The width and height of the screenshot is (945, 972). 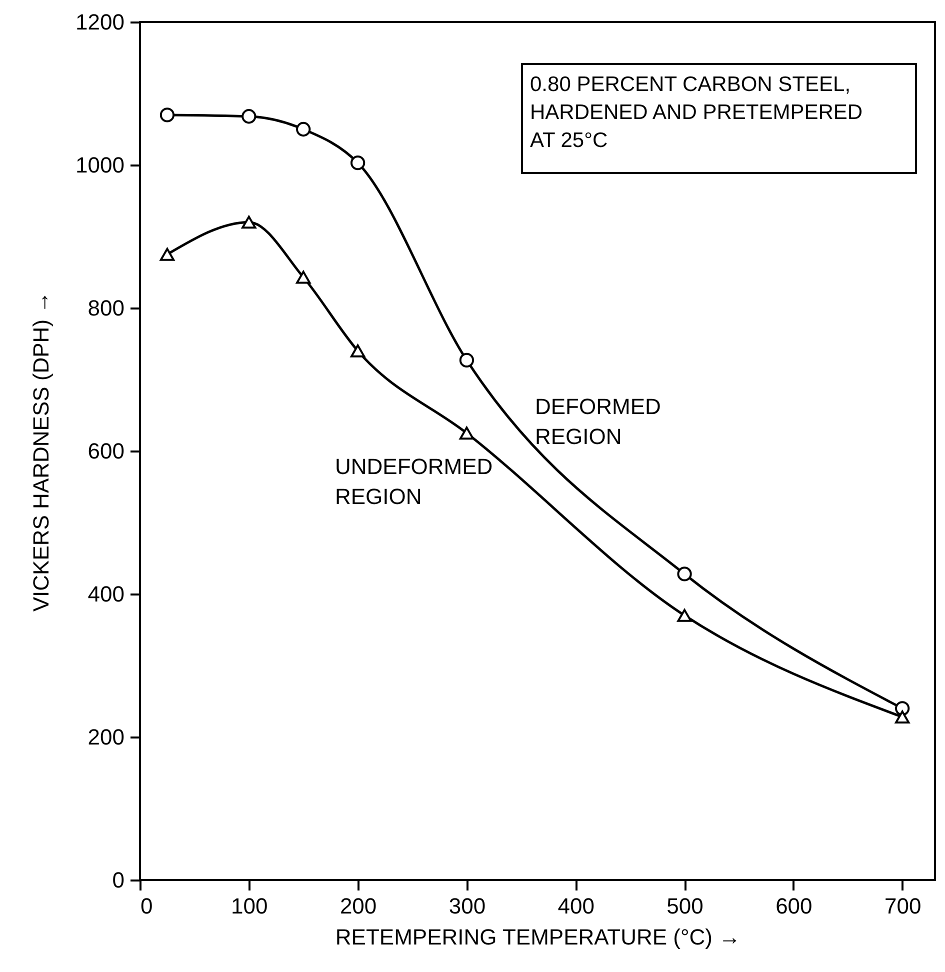 I want to click on x-tick-label: 100, so click(x=249, y=906).